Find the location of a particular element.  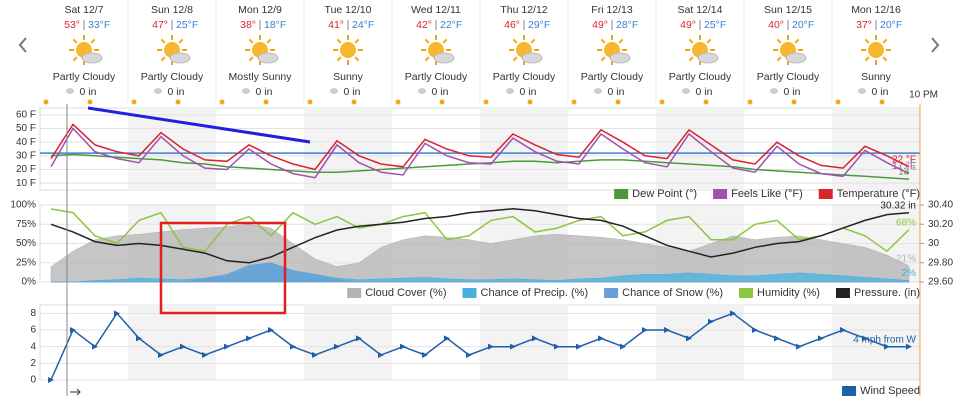

annotation-line is located at coordinates (199, 125).